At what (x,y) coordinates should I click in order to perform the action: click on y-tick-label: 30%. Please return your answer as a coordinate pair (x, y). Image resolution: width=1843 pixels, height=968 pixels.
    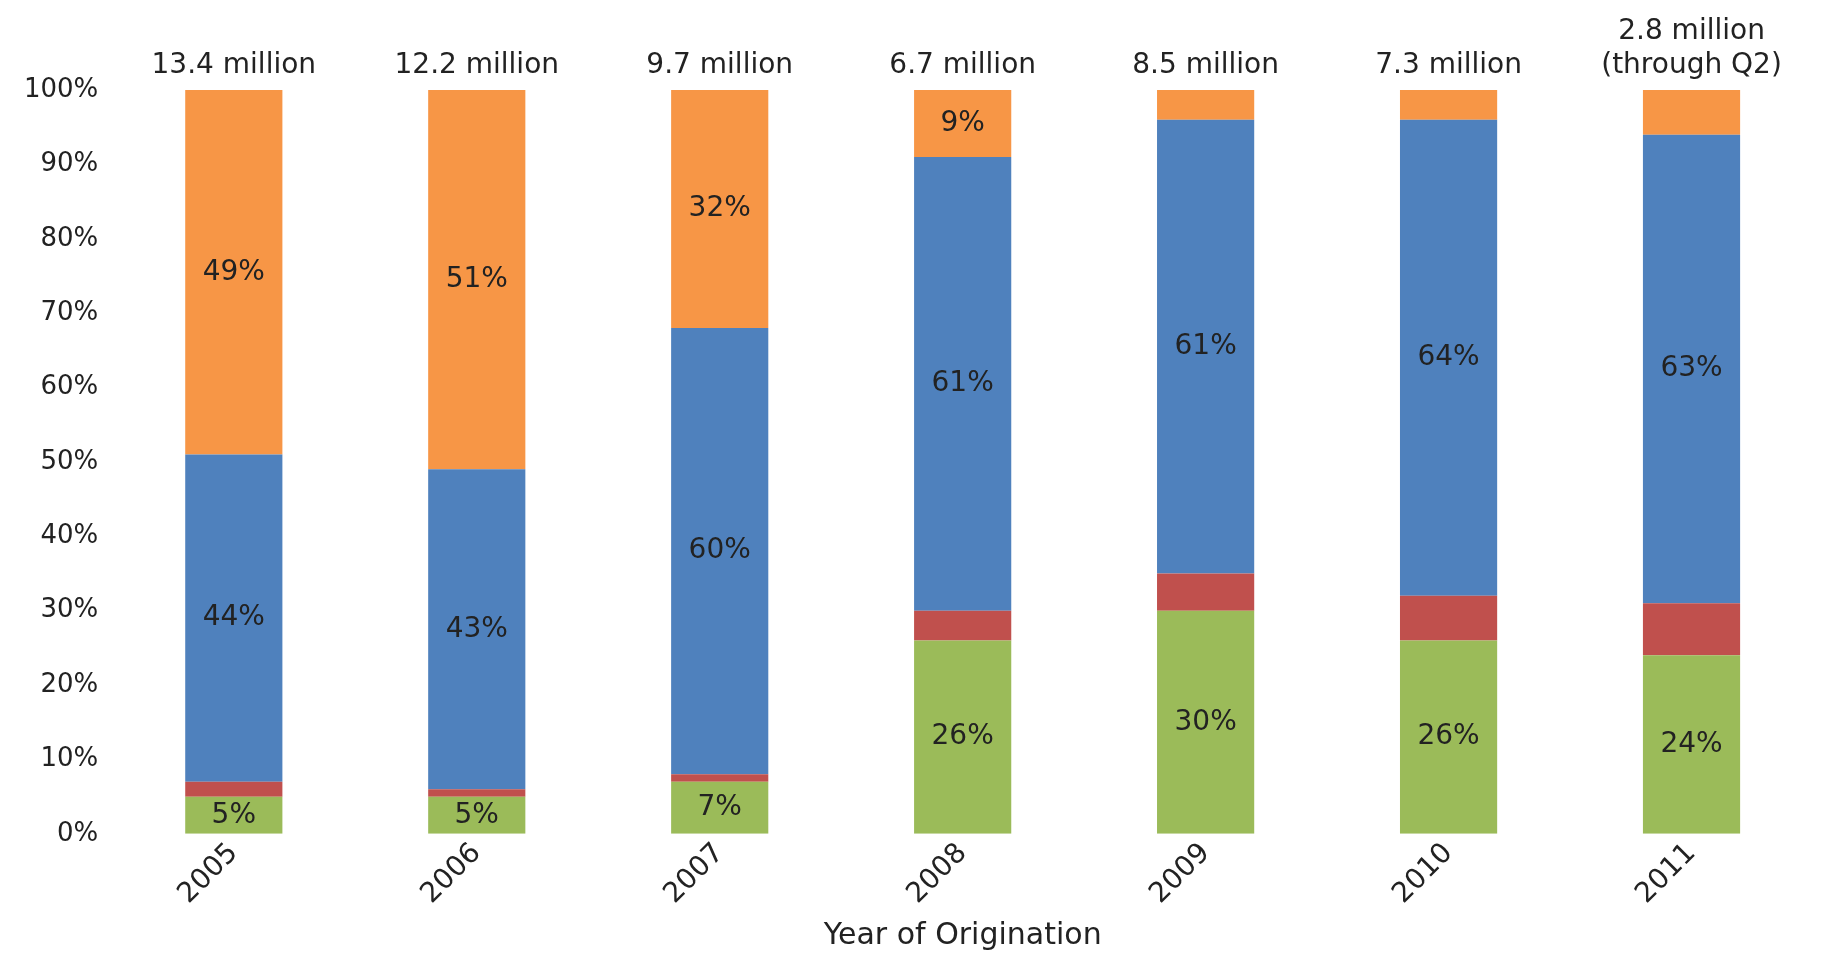
    Looking at the image, I should click on (69, 608).